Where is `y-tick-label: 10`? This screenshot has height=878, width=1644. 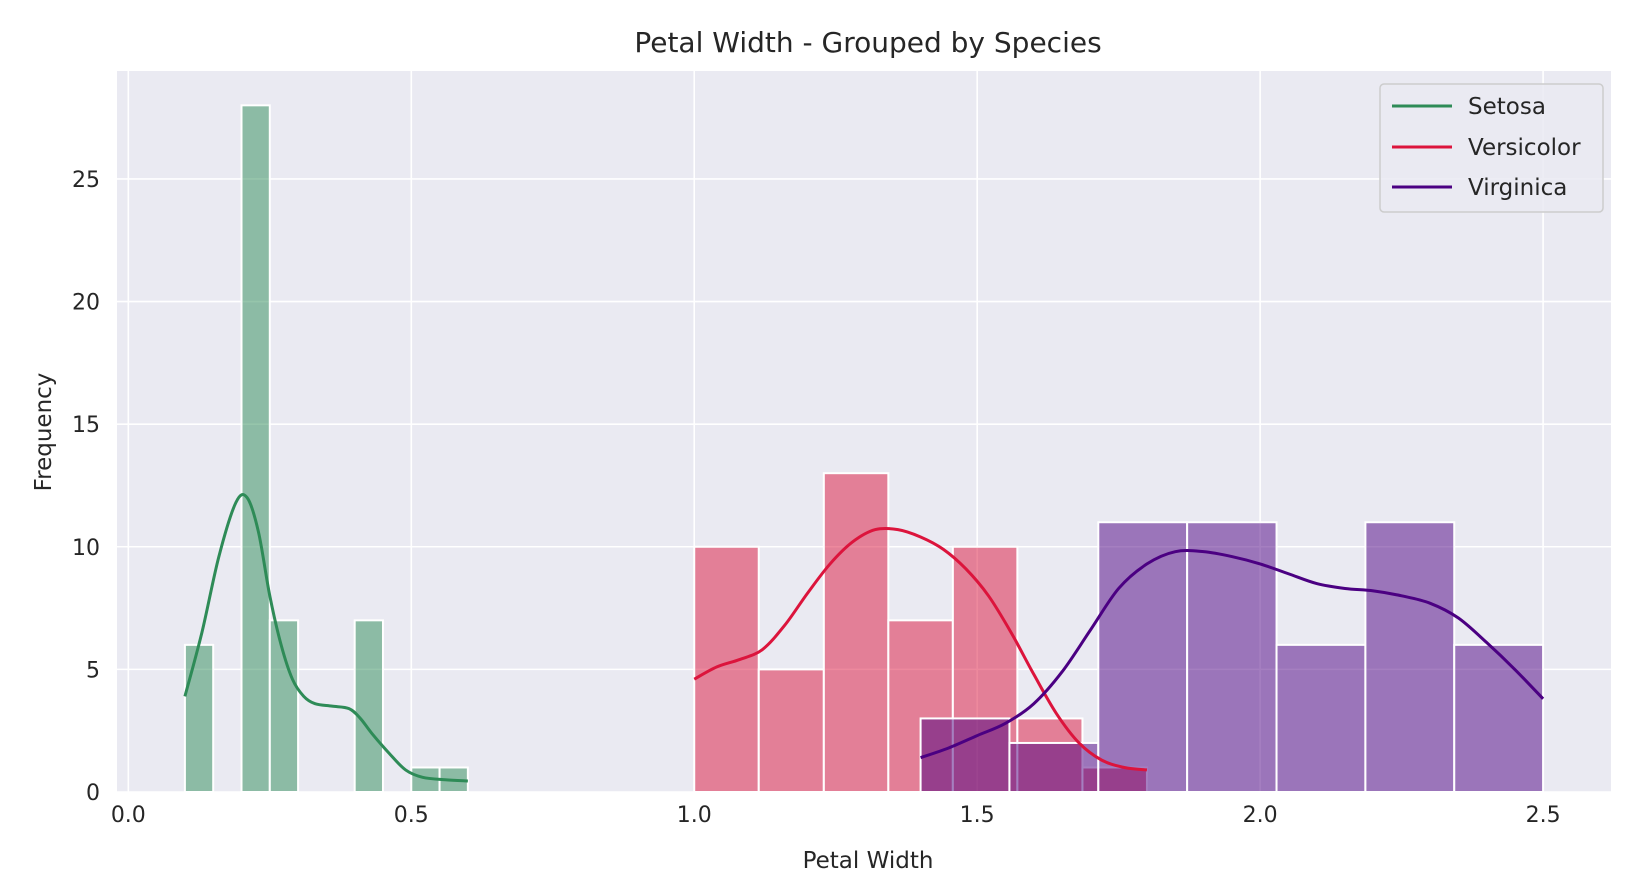 y-tick-label: 10 is located at coordinates (86, 548).